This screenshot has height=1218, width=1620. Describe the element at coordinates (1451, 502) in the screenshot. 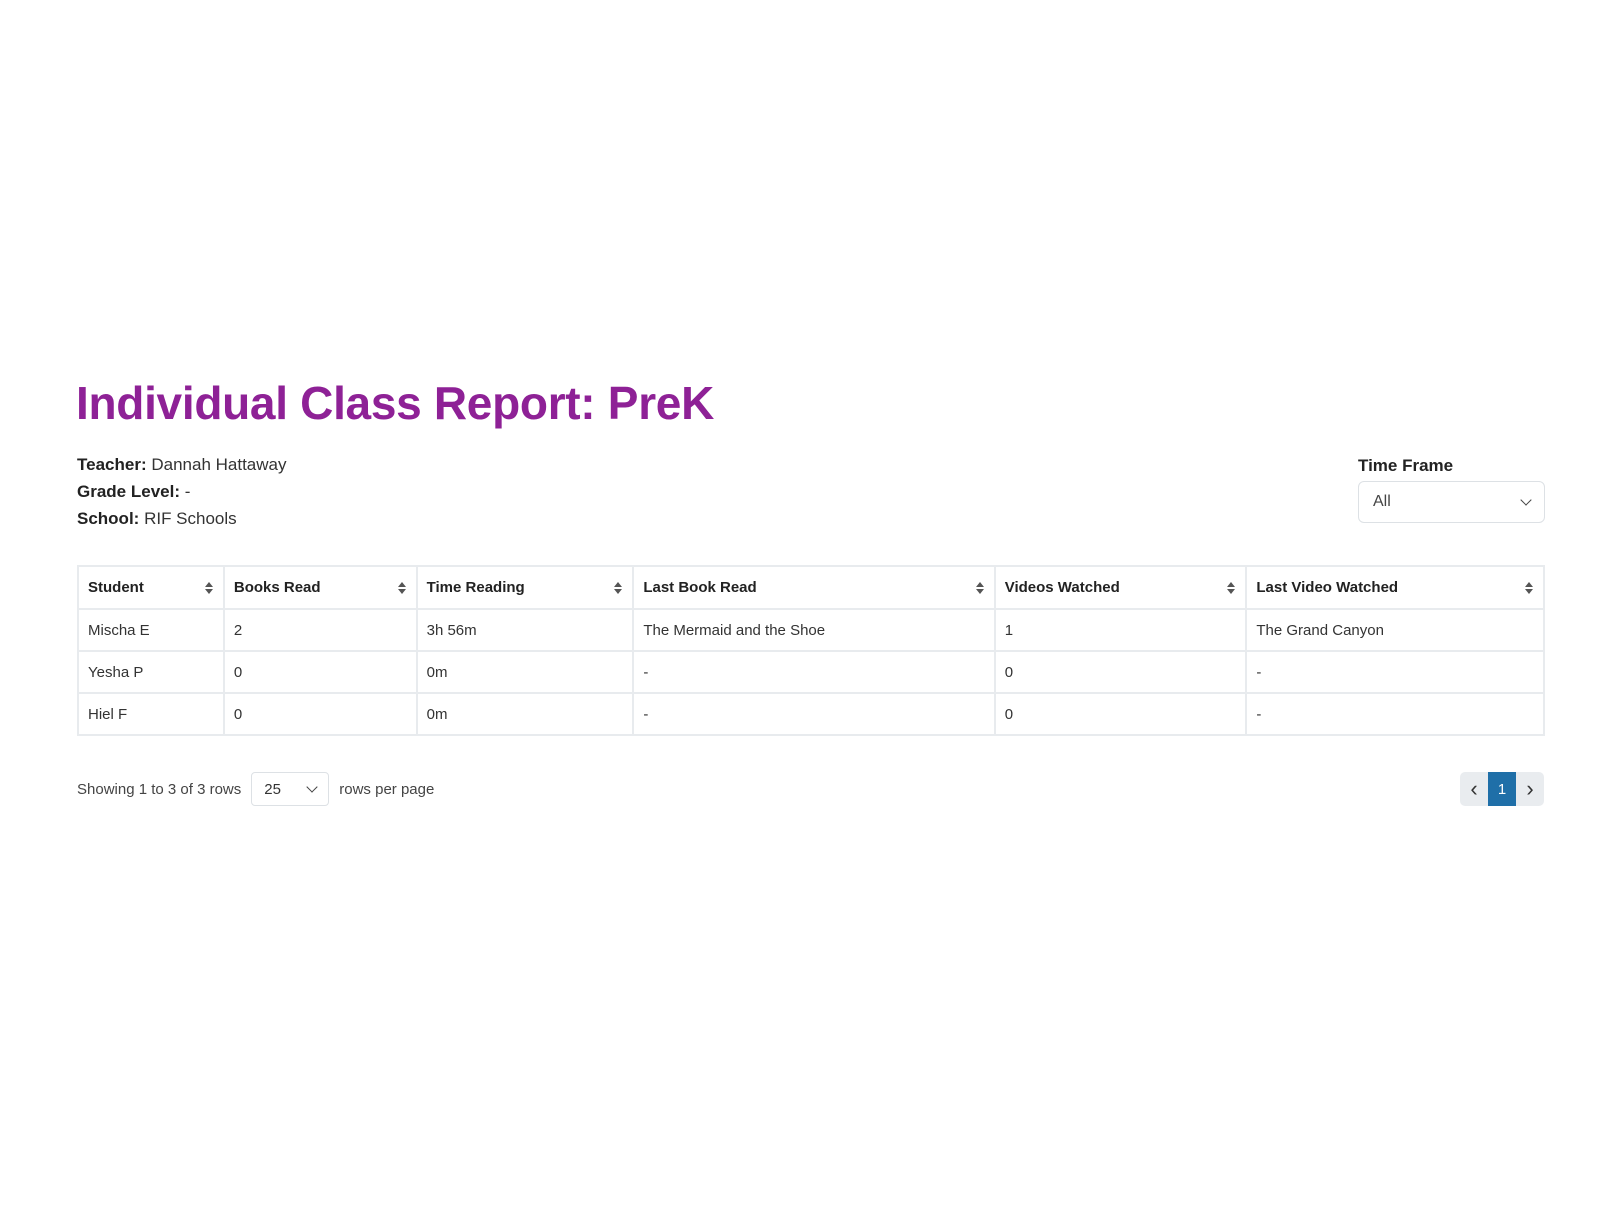

I see `time-frame-select: All` at that location.